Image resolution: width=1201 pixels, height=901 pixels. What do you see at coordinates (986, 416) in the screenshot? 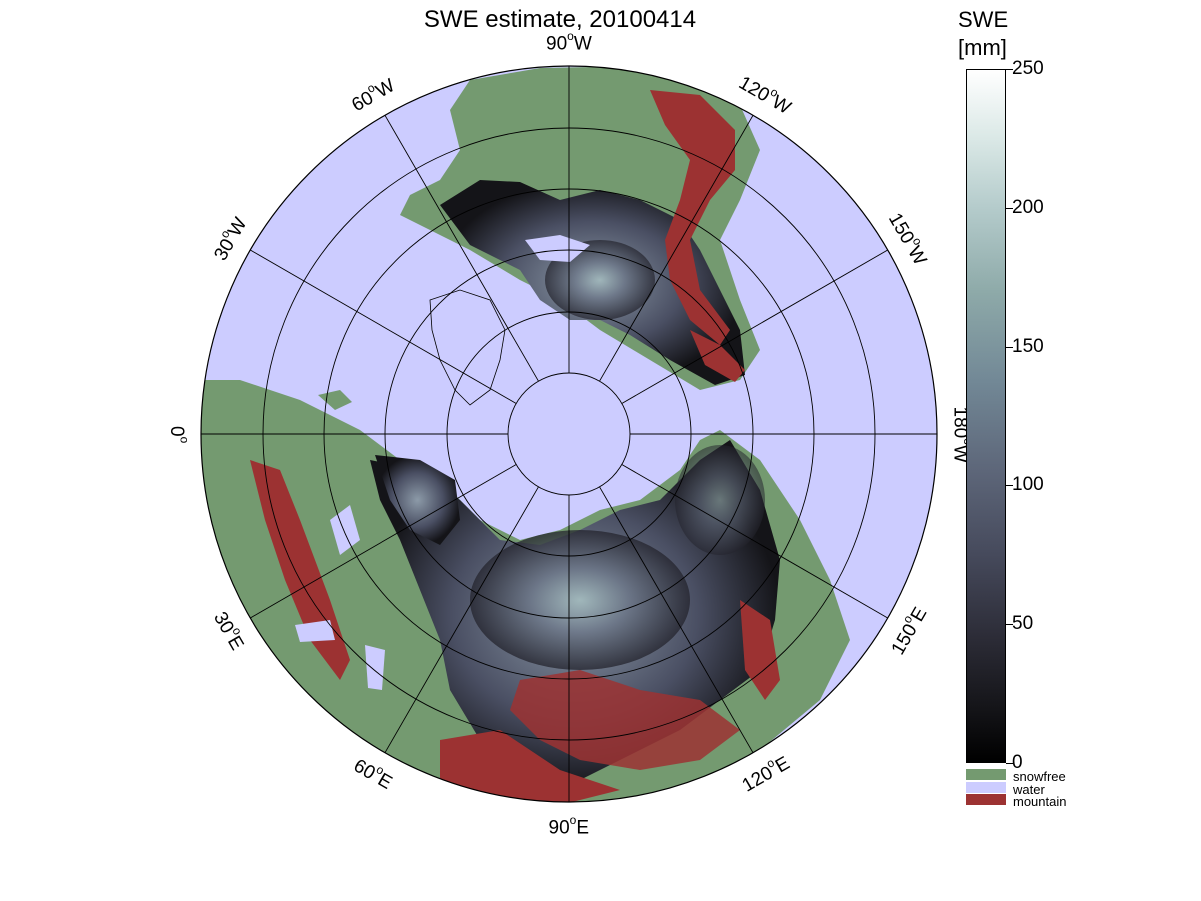
I see `colorbar` at bounding box center [986, 416].